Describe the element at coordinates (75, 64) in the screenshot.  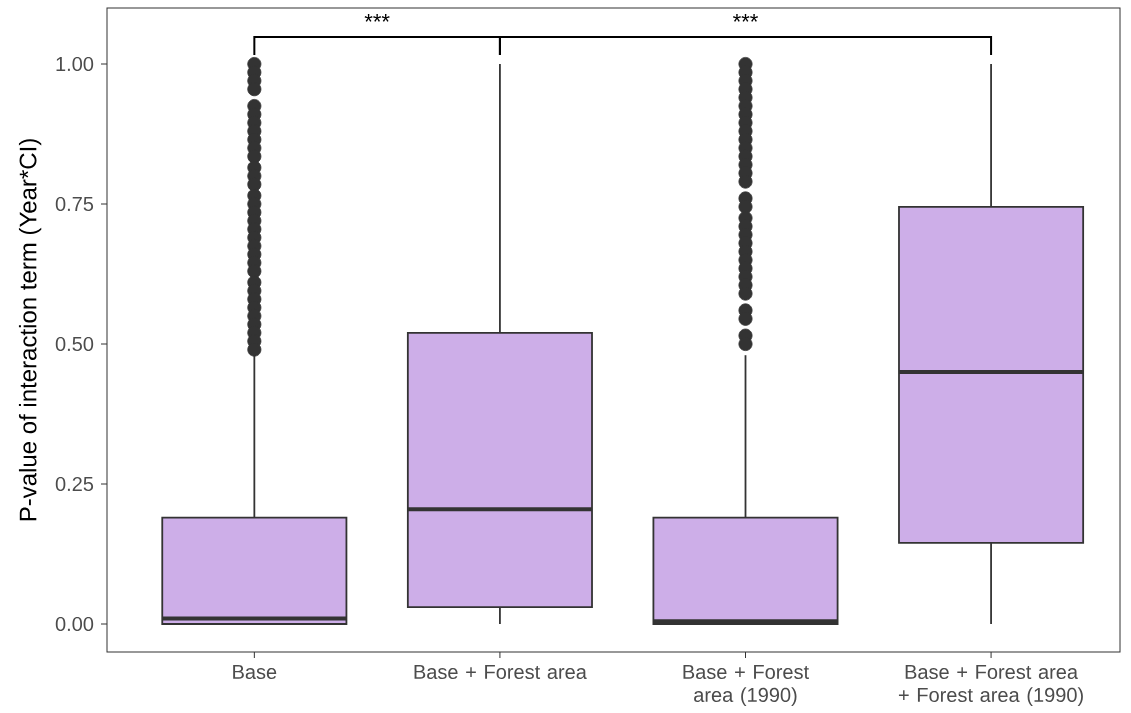
I see `y-tick-label: 1.00` at that location.